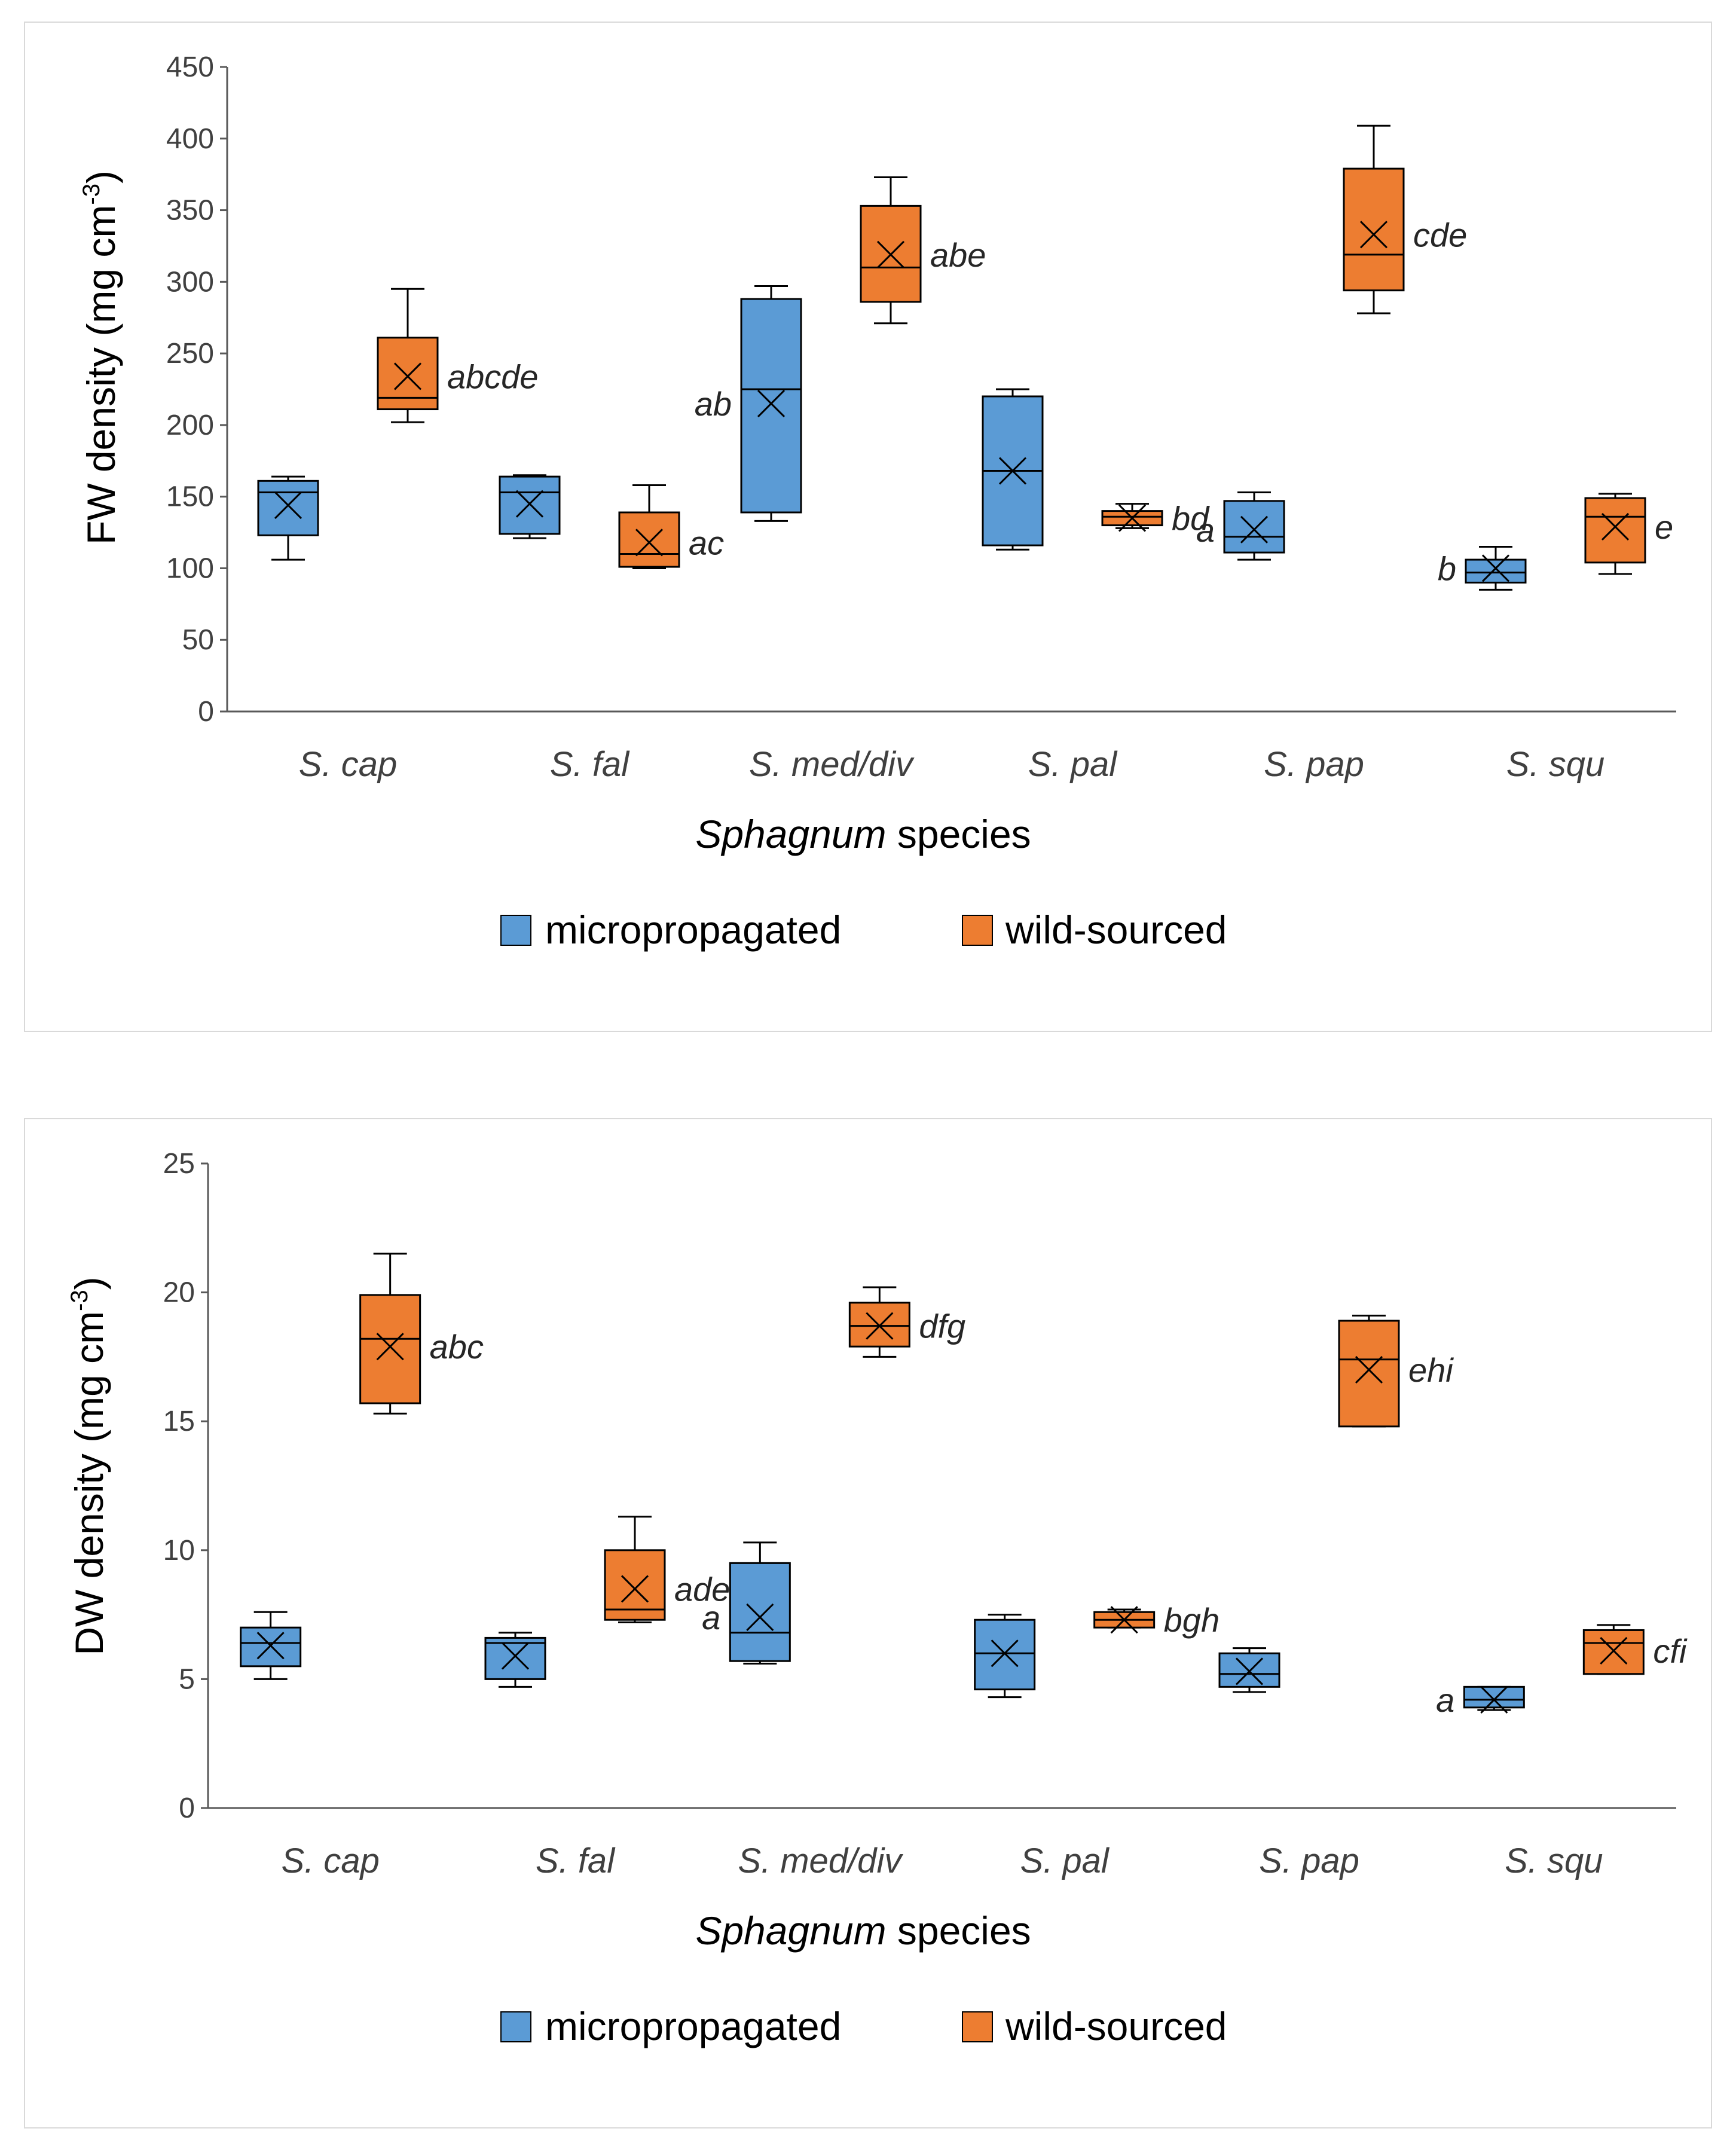 The image size is (1736, 2153). Describe the element at coordinates (88, 1465) in the screenshot. I see `y-axis-label: DW density (mg cm-3)` at that location.